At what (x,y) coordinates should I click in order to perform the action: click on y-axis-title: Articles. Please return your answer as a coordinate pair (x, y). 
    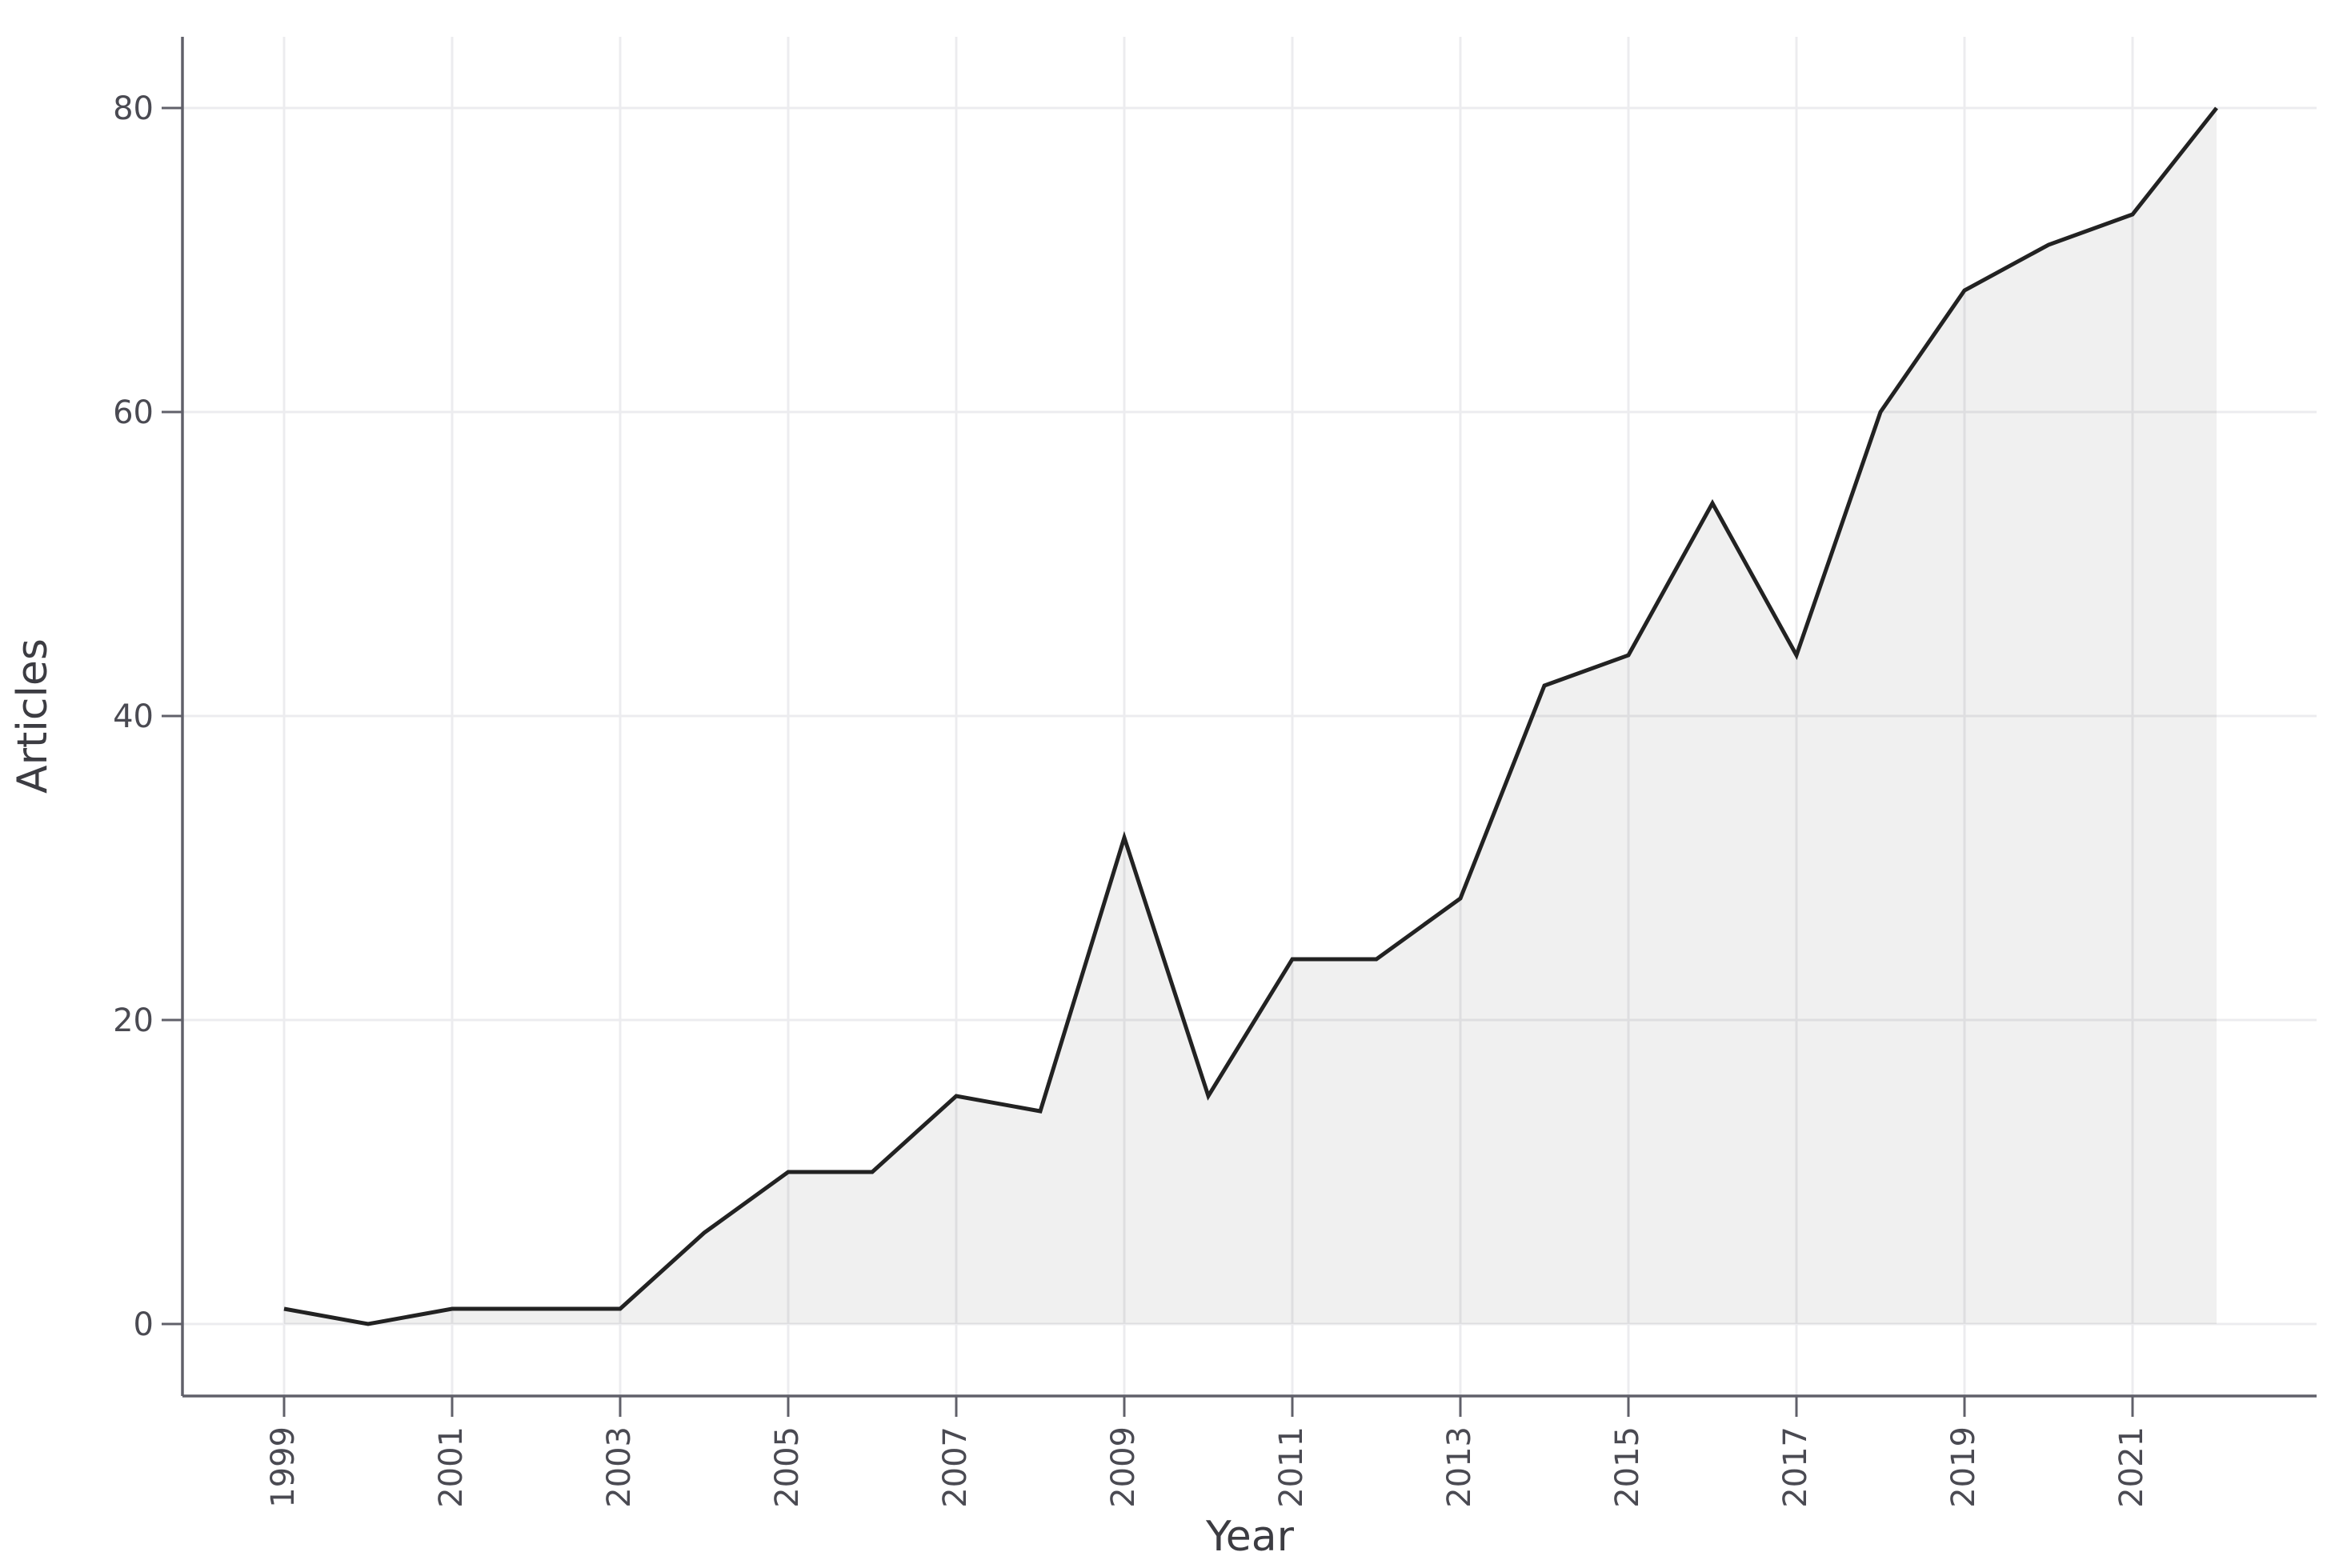
    Looking at the image, I should click on (33, 716).